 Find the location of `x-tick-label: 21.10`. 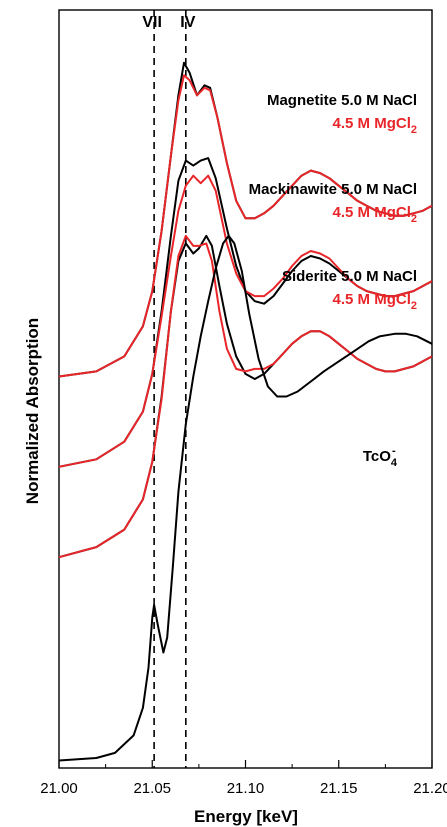

x-tick-label: 21.10 is located at coordinates (246, 788).